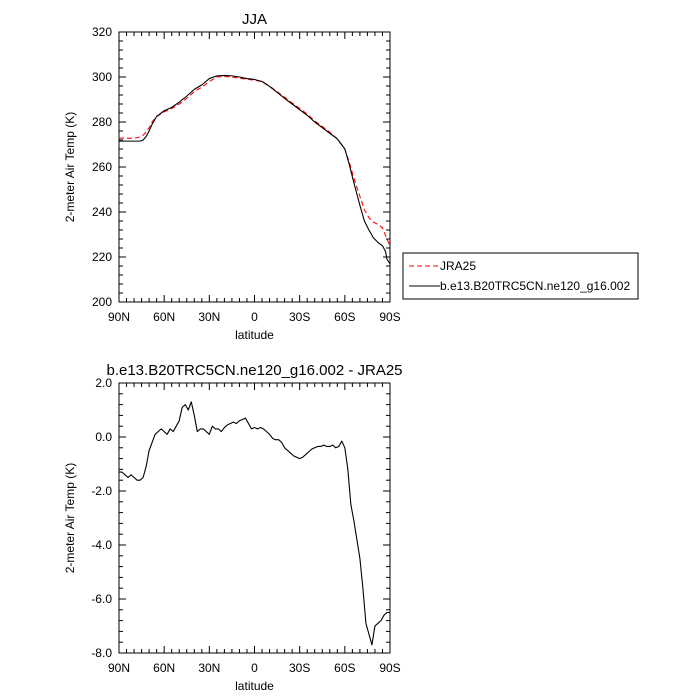  What do you see at coordinates (101, 599) in the screenshot?
I see `y-tick-label: -6.0` at bounding box center [101, 599].